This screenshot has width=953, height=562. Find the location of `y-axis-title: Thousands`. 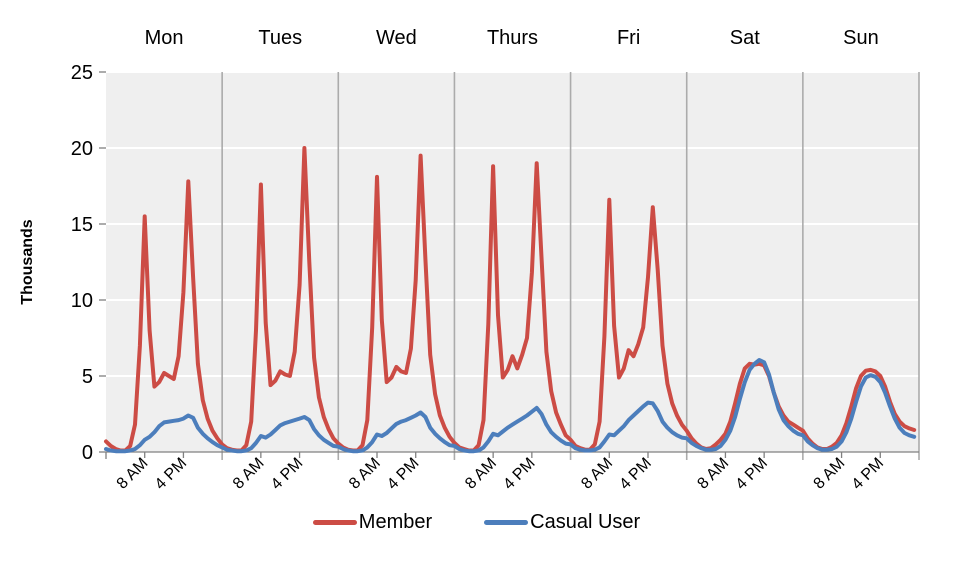

y-axis-title: Thousands is located at coordinates (27, 261).